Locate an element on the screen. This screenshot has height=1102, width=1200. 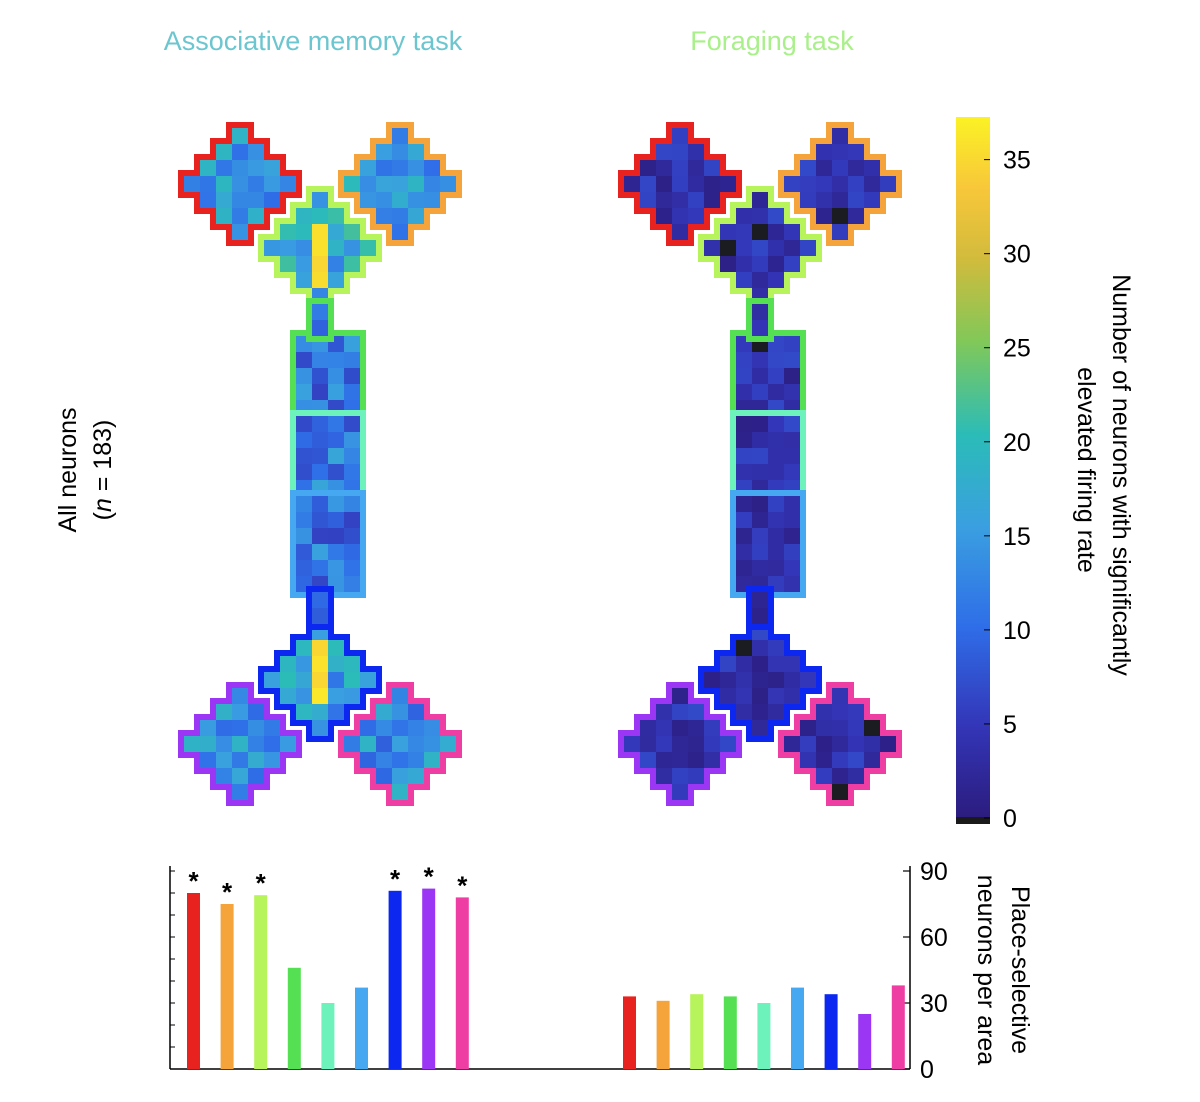
bar-bottom-left-arm is located at coordinates (865, 1041).